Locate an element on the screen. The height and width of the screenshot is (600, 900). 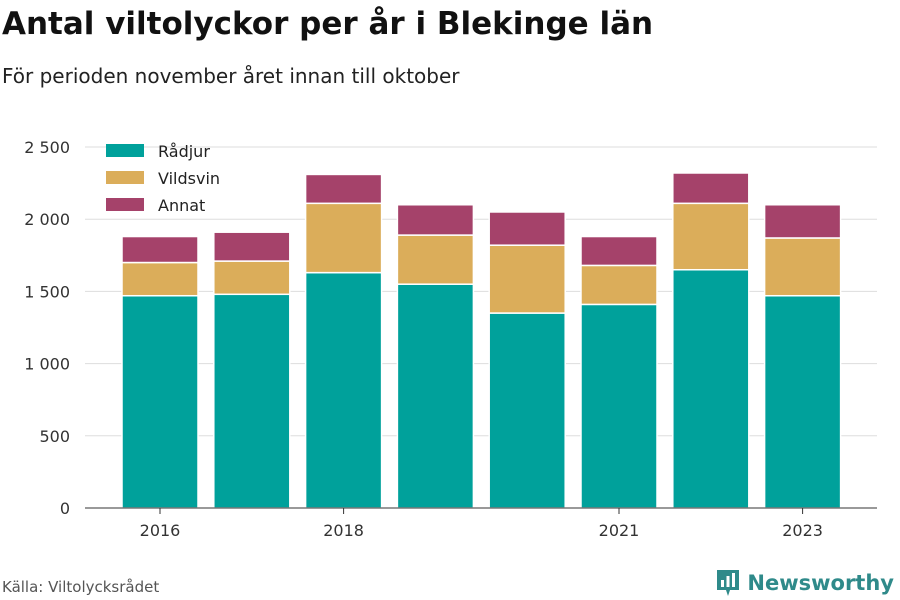
x-axis-ticks: 2016 2018 2021 2023 is located at coordinates (481, 524).